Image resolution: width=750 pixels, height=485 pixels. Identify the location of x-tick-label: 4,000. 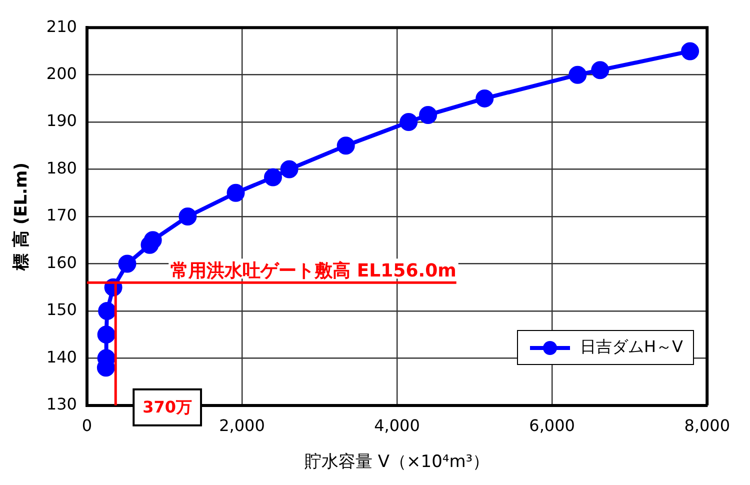
(397, 426).